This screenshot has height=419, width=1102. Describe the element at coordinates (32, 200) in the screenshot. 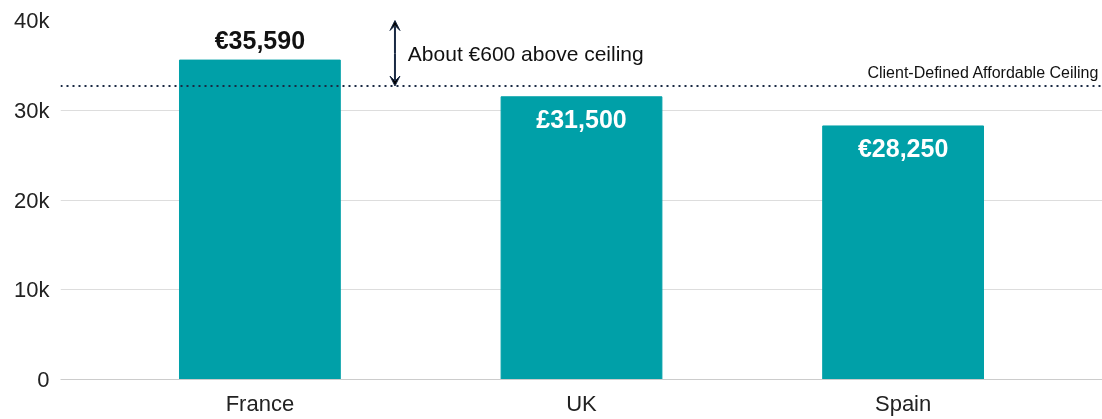

I see `y-tick-label: 20k` at that location.